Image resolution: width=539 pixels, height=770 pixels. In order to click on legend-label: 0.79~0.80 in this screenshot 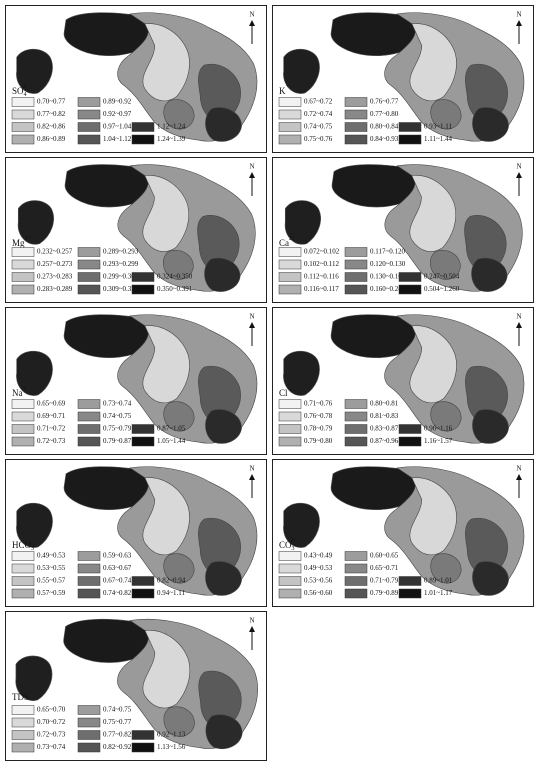, I will do `click(318, 441)`.